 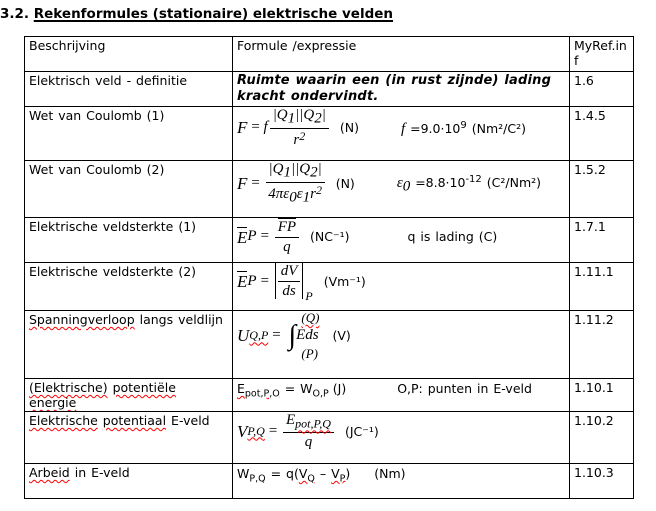 What do you see at coordinates (601, 133) in the screenshot?
I see `ref-1-4-5: 1.4.5` at bounding box center [601, 133].